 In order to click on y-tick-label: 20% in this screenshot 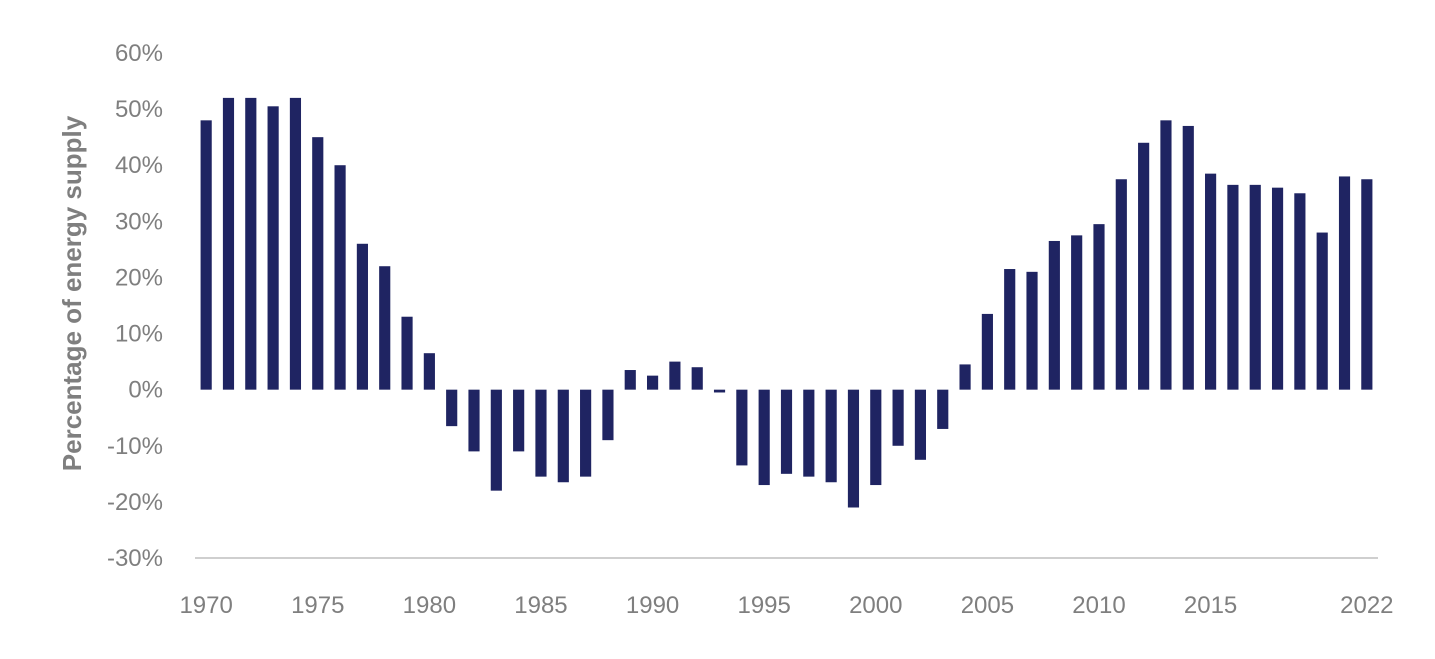, I will do `click(139, 277)`.